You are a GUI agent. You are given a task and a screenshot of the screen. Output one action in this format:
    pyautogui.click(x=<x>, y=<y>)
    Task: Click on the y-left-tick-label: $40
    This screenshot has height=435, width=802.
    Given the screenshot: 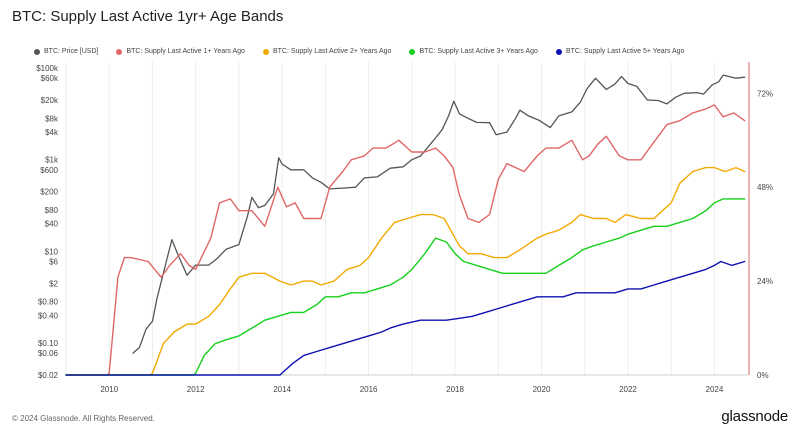 What is the action you would take?
    pyautogui.click(x=52, y=224)
    